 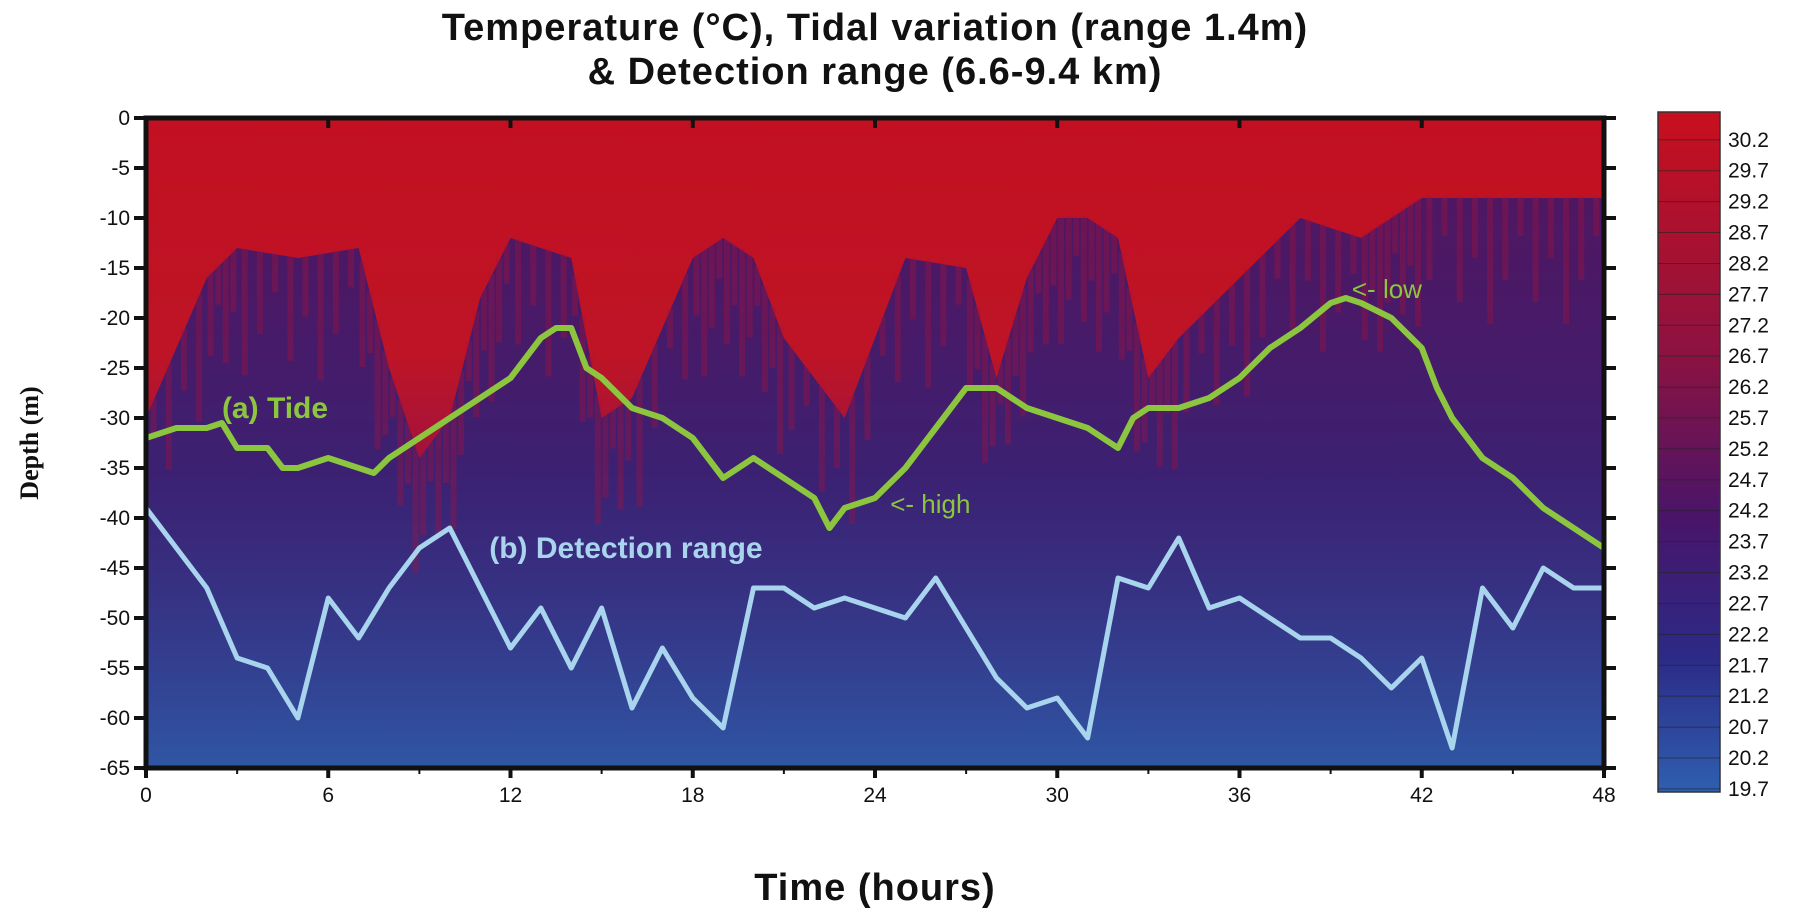 I want to click on y-tick-label: -60, so click(x=115, y=718).